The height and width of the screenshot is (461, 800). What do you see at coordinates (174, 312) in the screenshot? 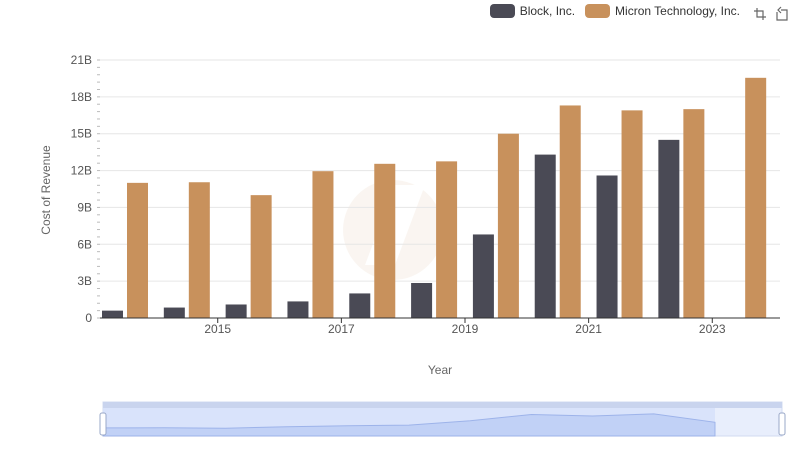
I see `bar-block-2015` at bounding box center [174, 312].